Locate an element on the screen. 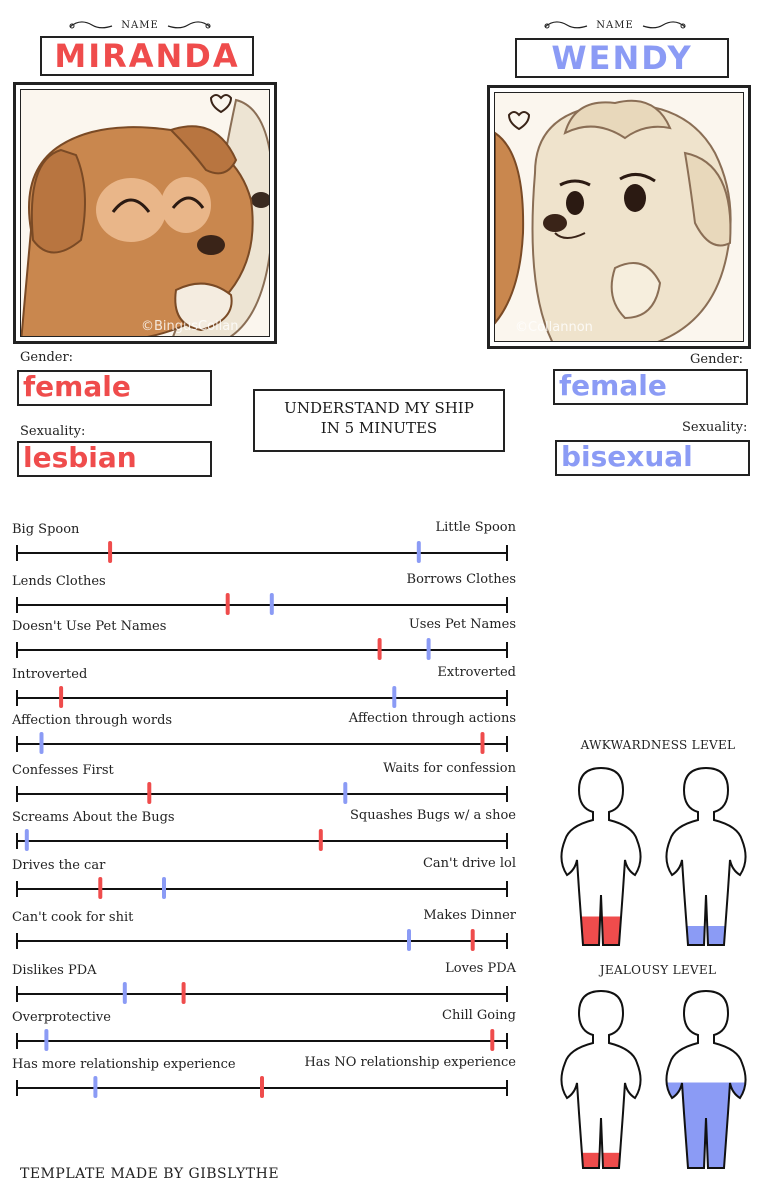 The image size is (775, 1200). scale-row: Dislikes PDA Loves PDA is located at coordinates (270, 983).